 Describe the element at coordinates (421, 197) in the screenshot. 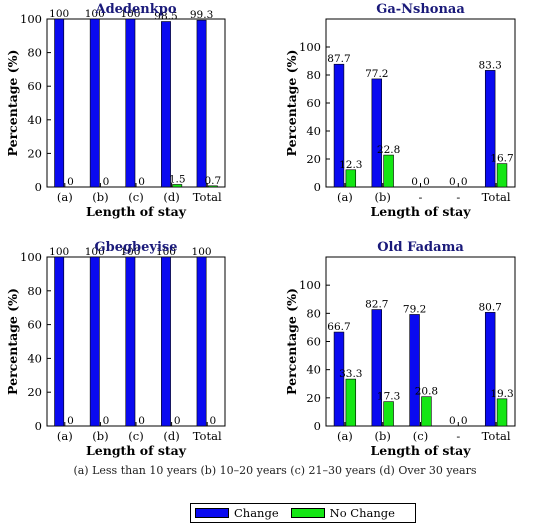

I see `x-tick-label-1-2: -` at that location.